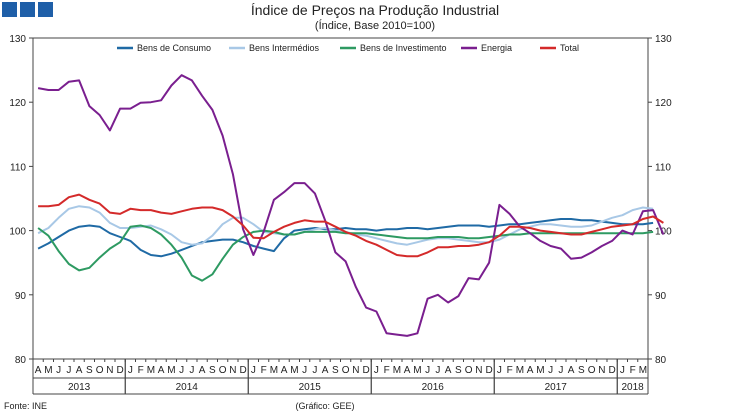  I want to click on legend-label: Total, so click(569, 48).